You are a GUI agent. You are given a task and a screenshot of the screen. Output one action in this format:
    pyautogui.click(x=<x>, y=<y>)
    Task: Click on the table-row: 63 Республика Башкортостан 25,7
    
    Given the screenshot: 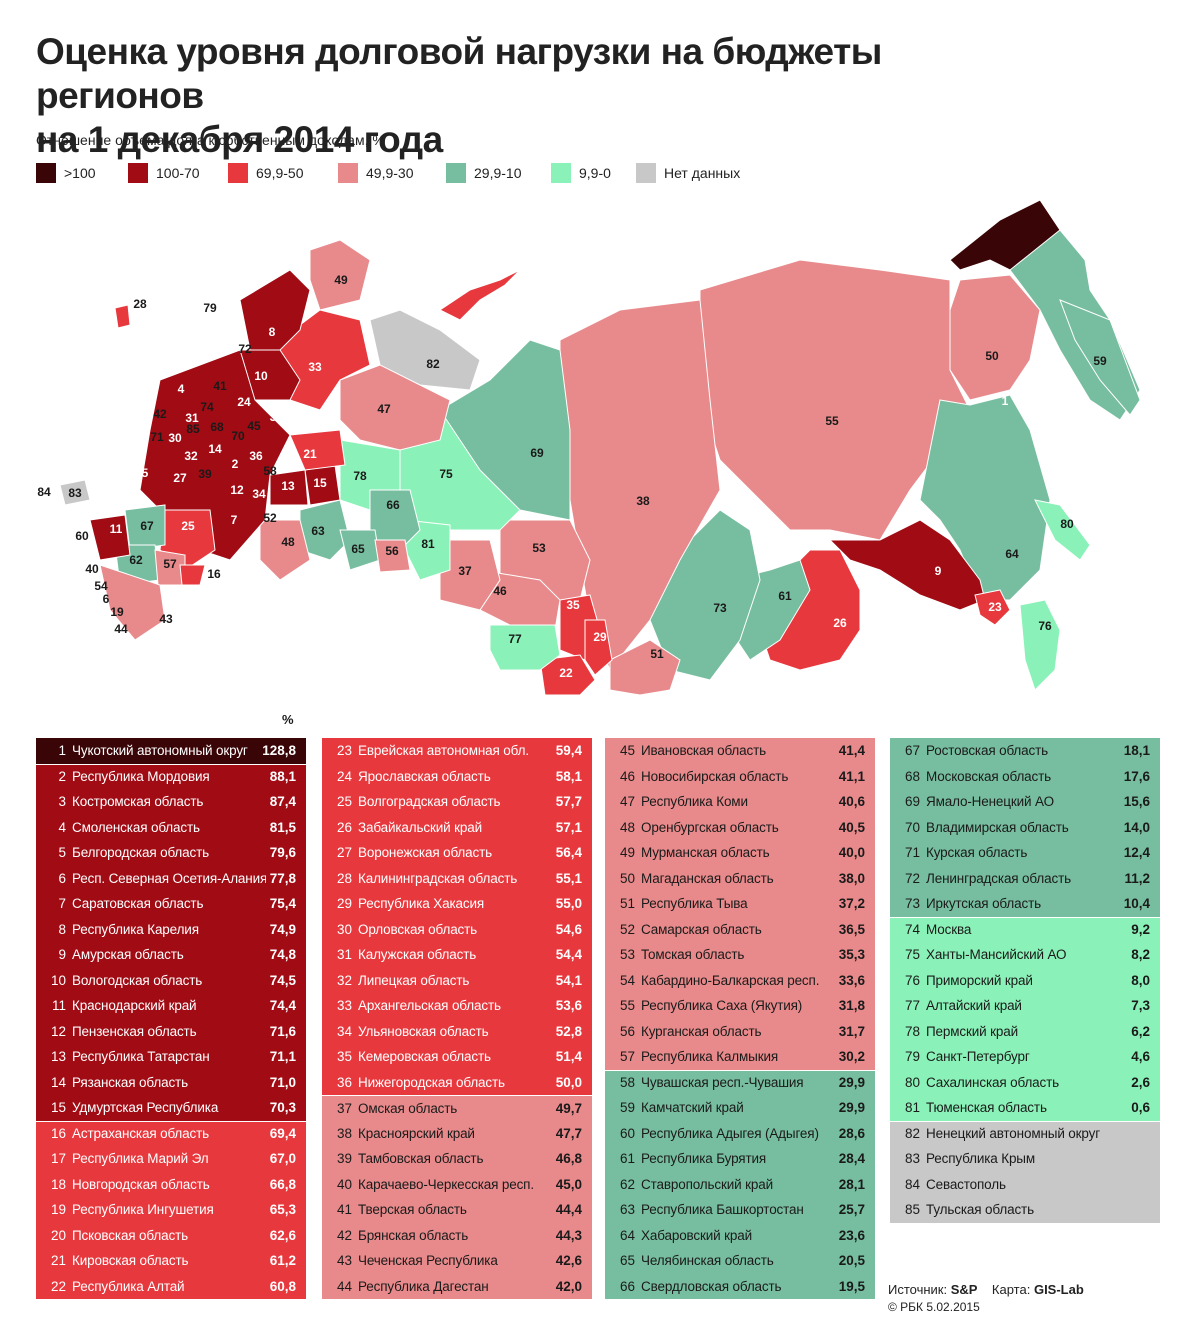 What is the action you would take?
    pyautogui.click(x=740, y=1210)
    